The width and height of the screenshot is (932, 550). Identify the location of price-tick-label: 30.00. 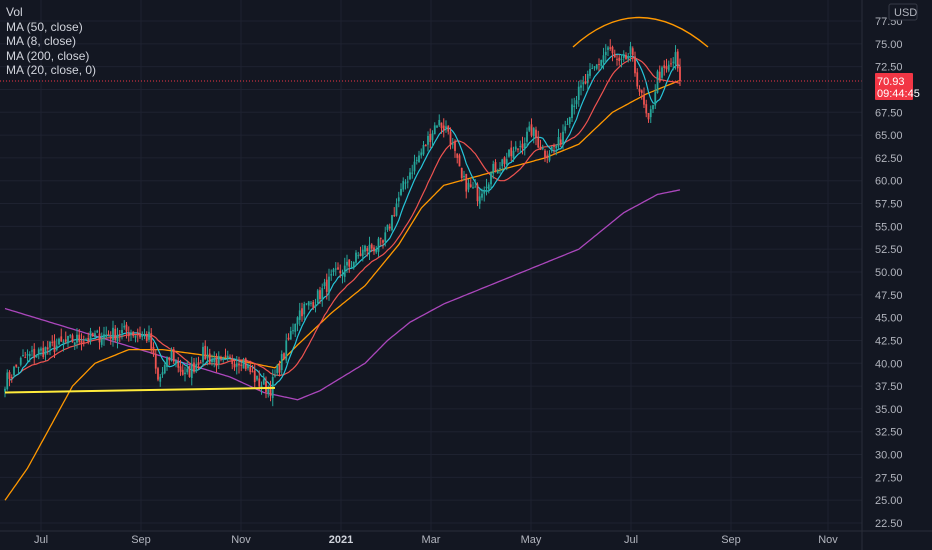
(889, 456).